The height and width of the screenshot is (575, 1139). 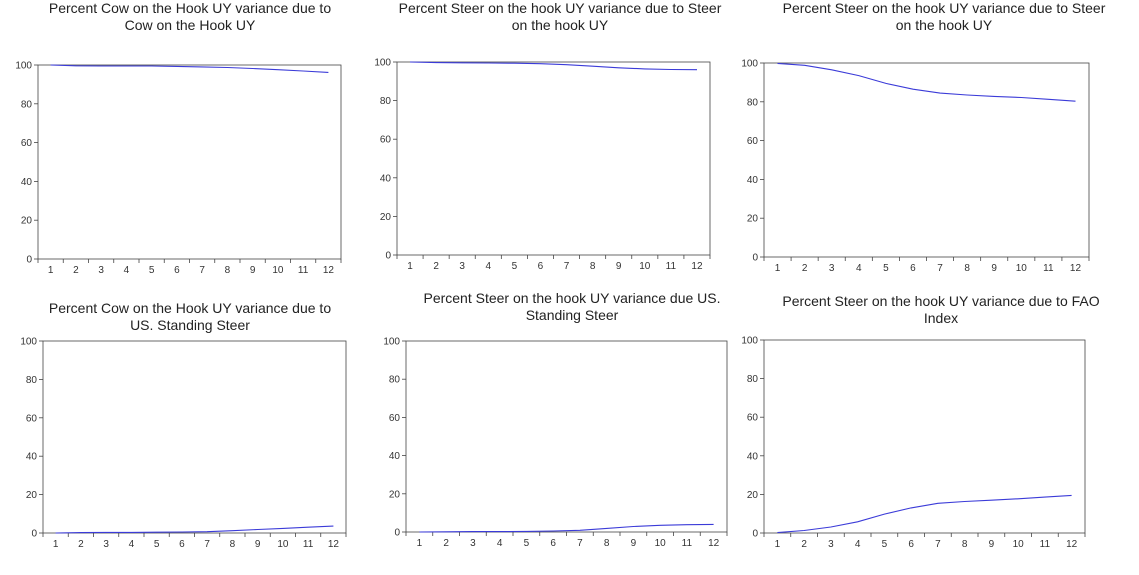 What do you see at coordinates (190, 25) in the screenshot?
I see `chart-title-line2: Cow on the Hook UY` at bounding box center [190, 25].